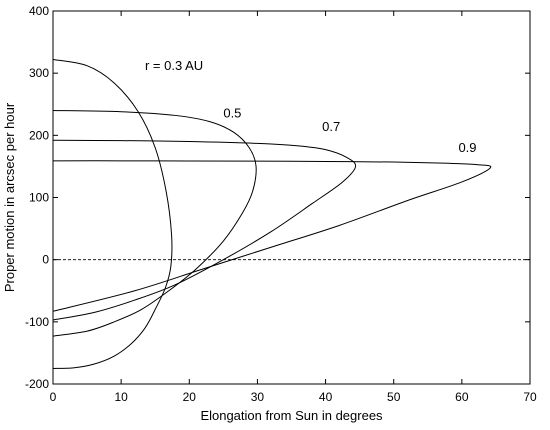  I want to click on y-tick-label: 400, so click(39, 11).